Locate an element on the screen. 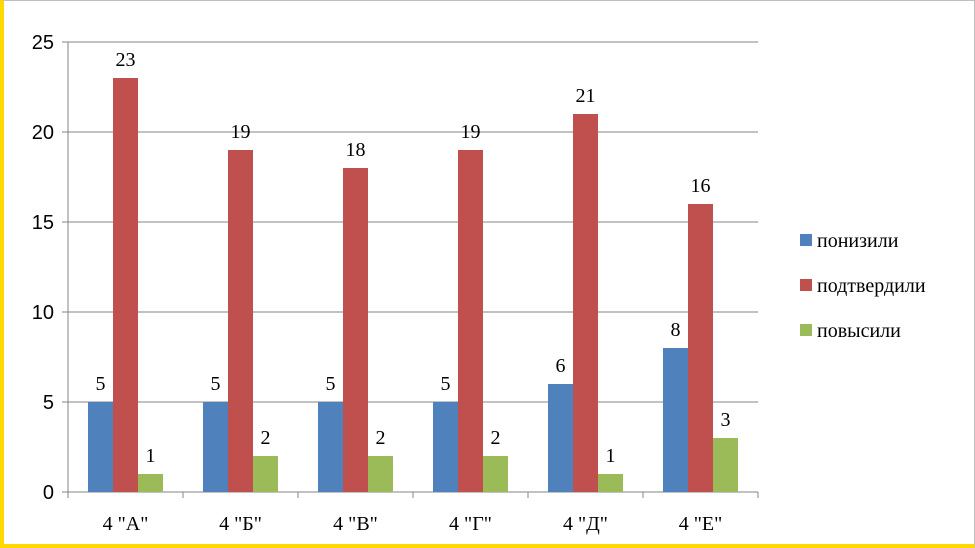 The width and height of the screenshot is (975, 548). x-tick-label: 4 "Г" is located at coordinates (470, 524).